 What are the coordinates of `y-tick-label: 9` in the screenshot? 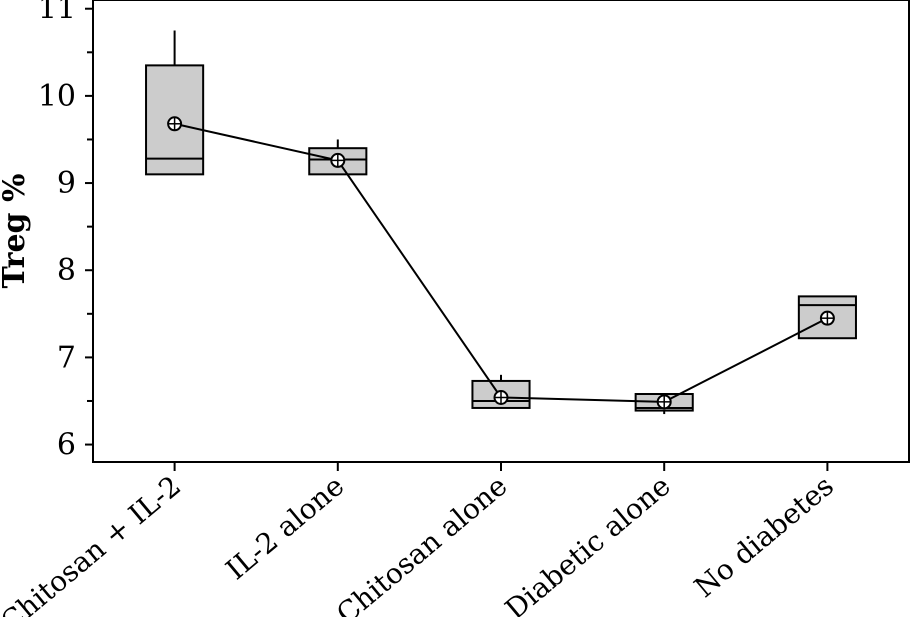 It's located at (66, 183).